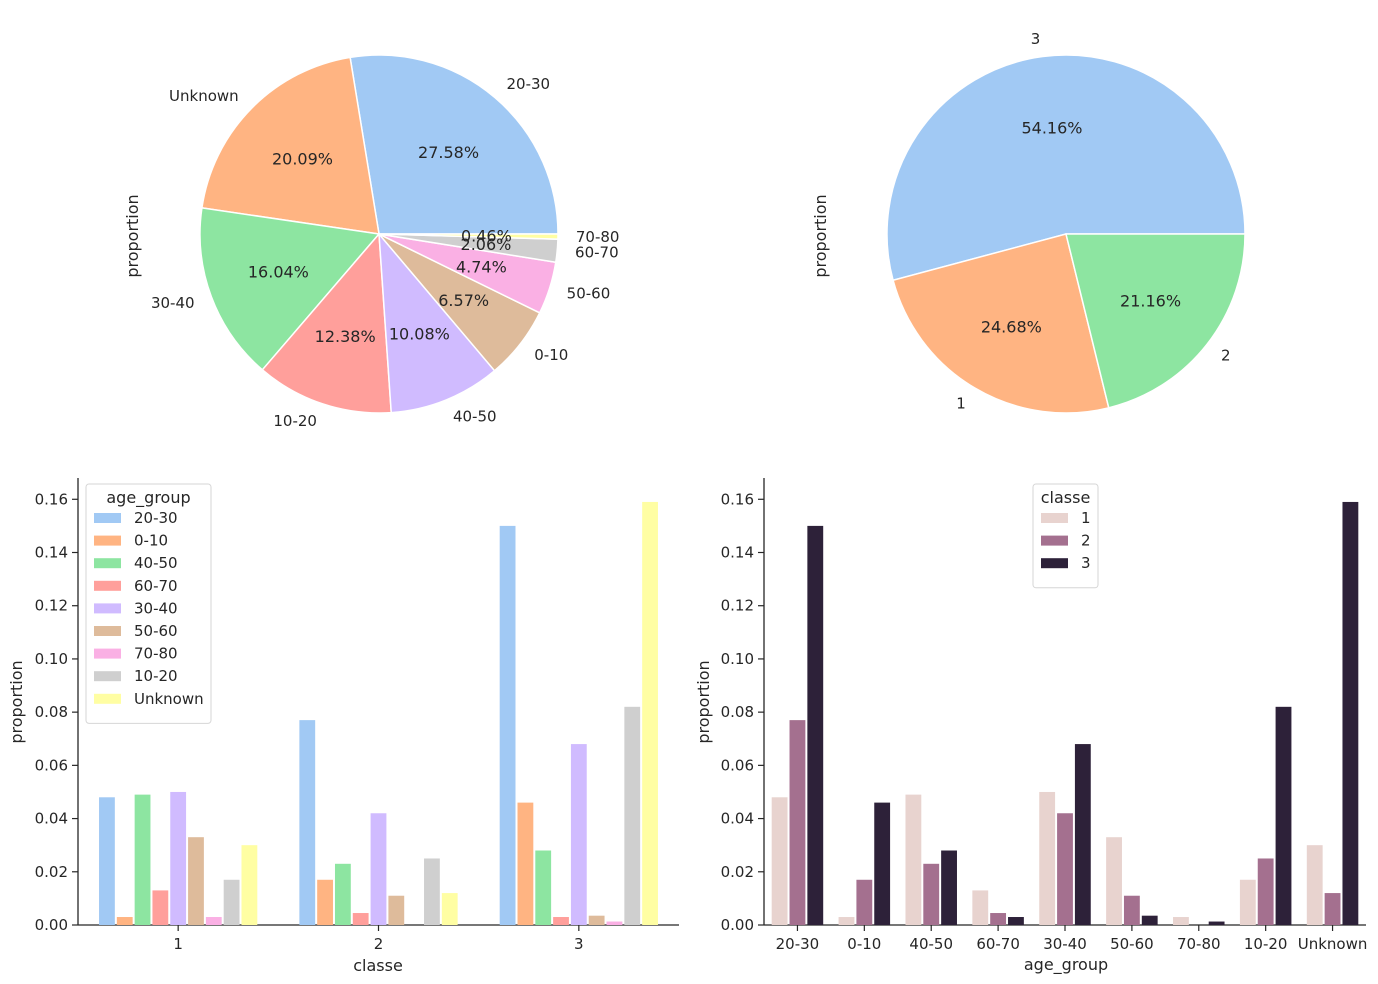 The image size is (1378, 984). Describe the element at coordinates (278, 272) in the screenshot. I see `pie1-pct-30-40: 16.04%` at that location.